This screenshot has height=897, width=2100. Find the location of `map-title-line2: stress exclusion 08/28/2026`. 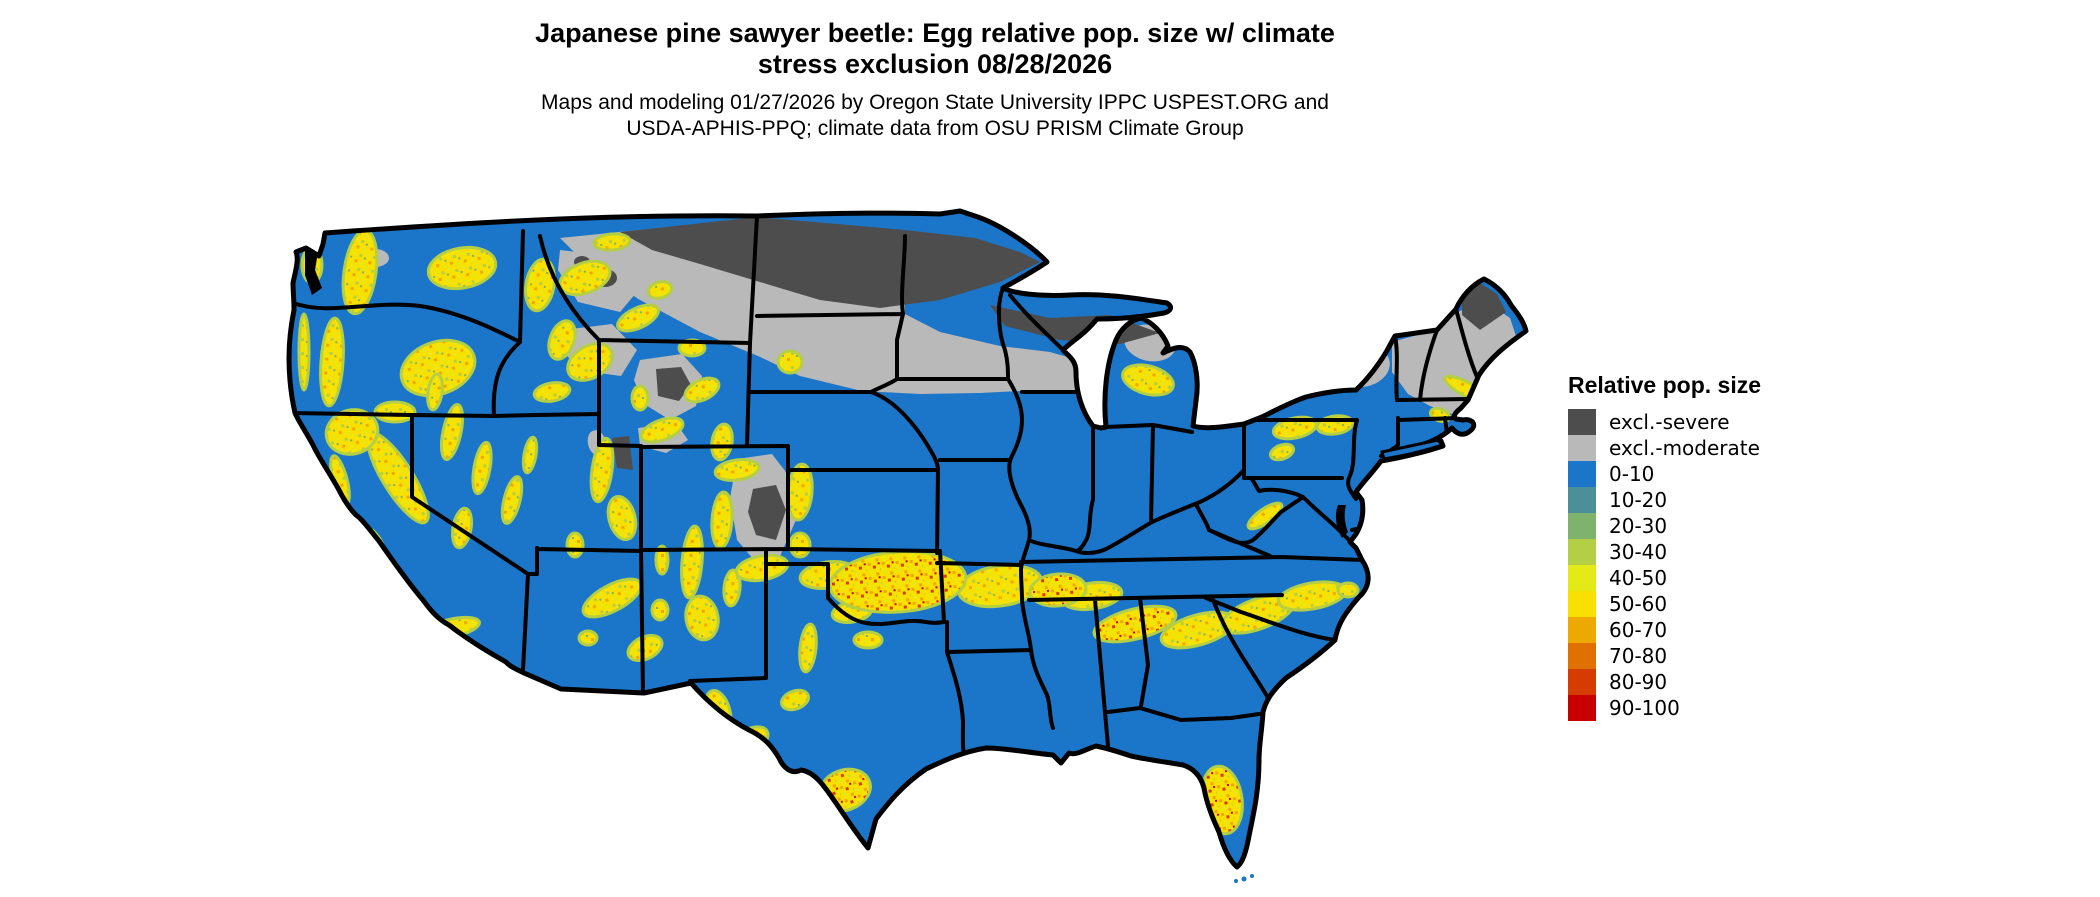

map-title-line2: stress exclusion 08/28/2026 is located at coordinates (935, 64).